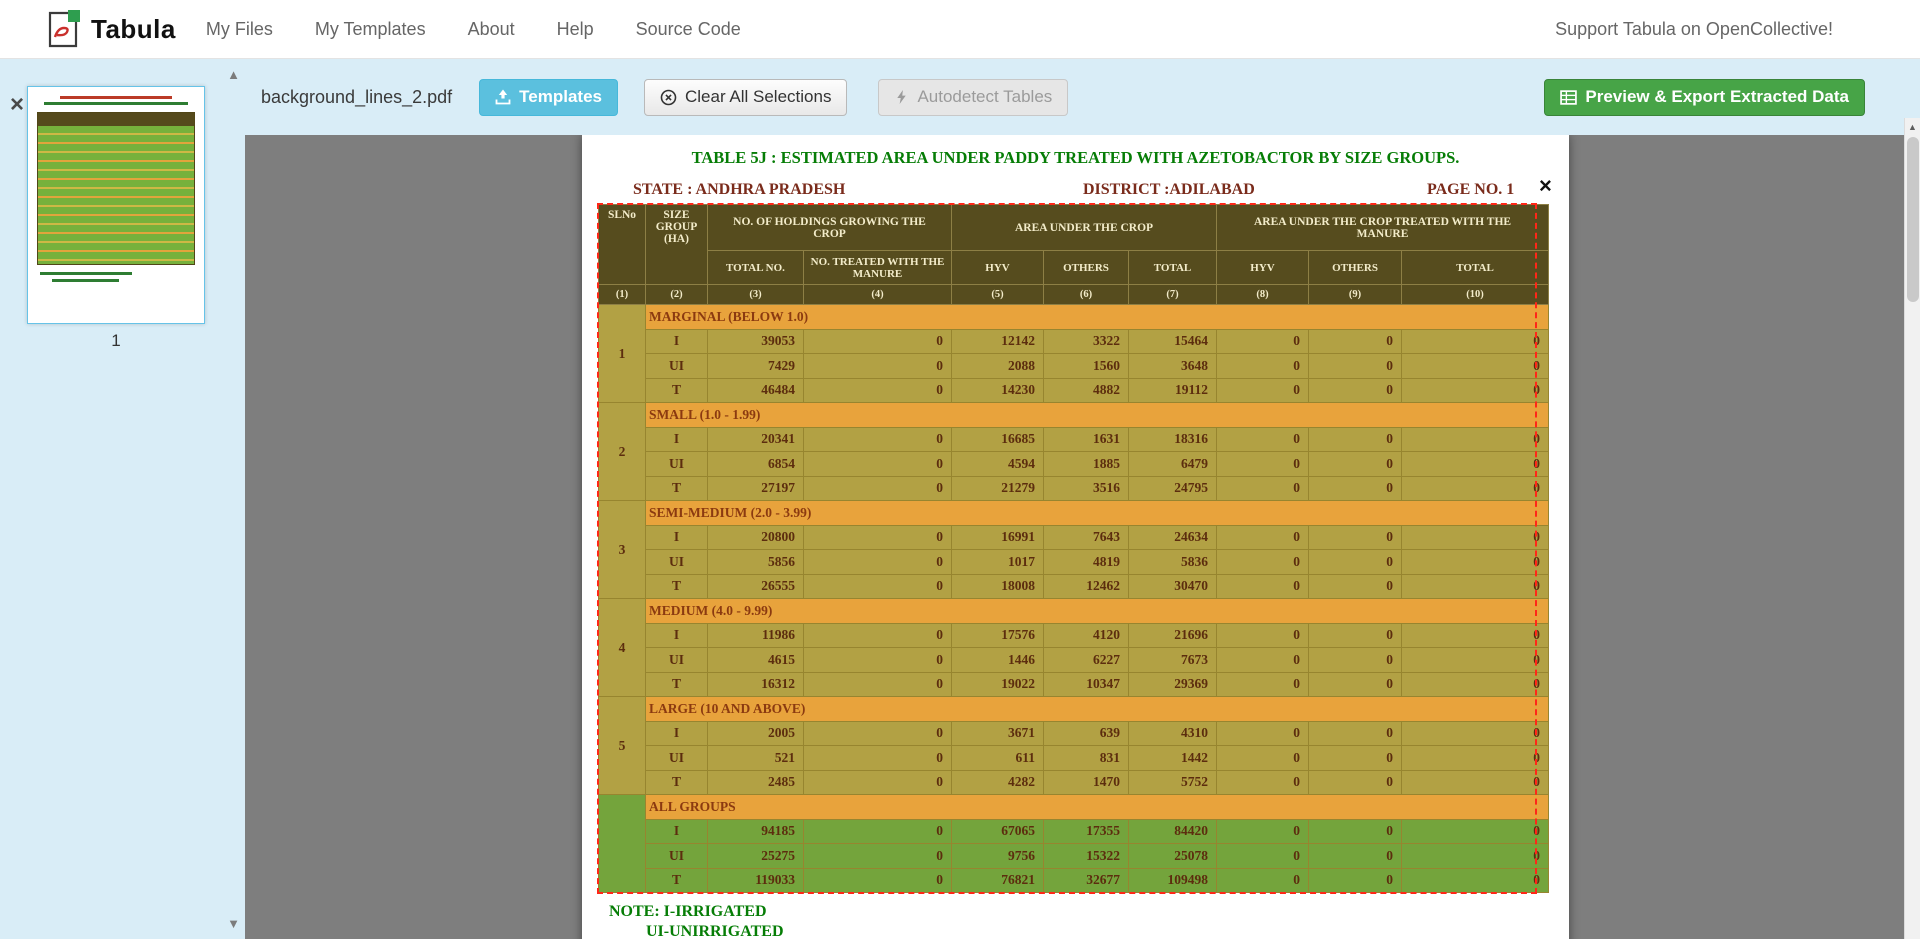  I want to click on table-row: T 16312 0 19022 10347 29369 0 0 0, so click(1074, 684).